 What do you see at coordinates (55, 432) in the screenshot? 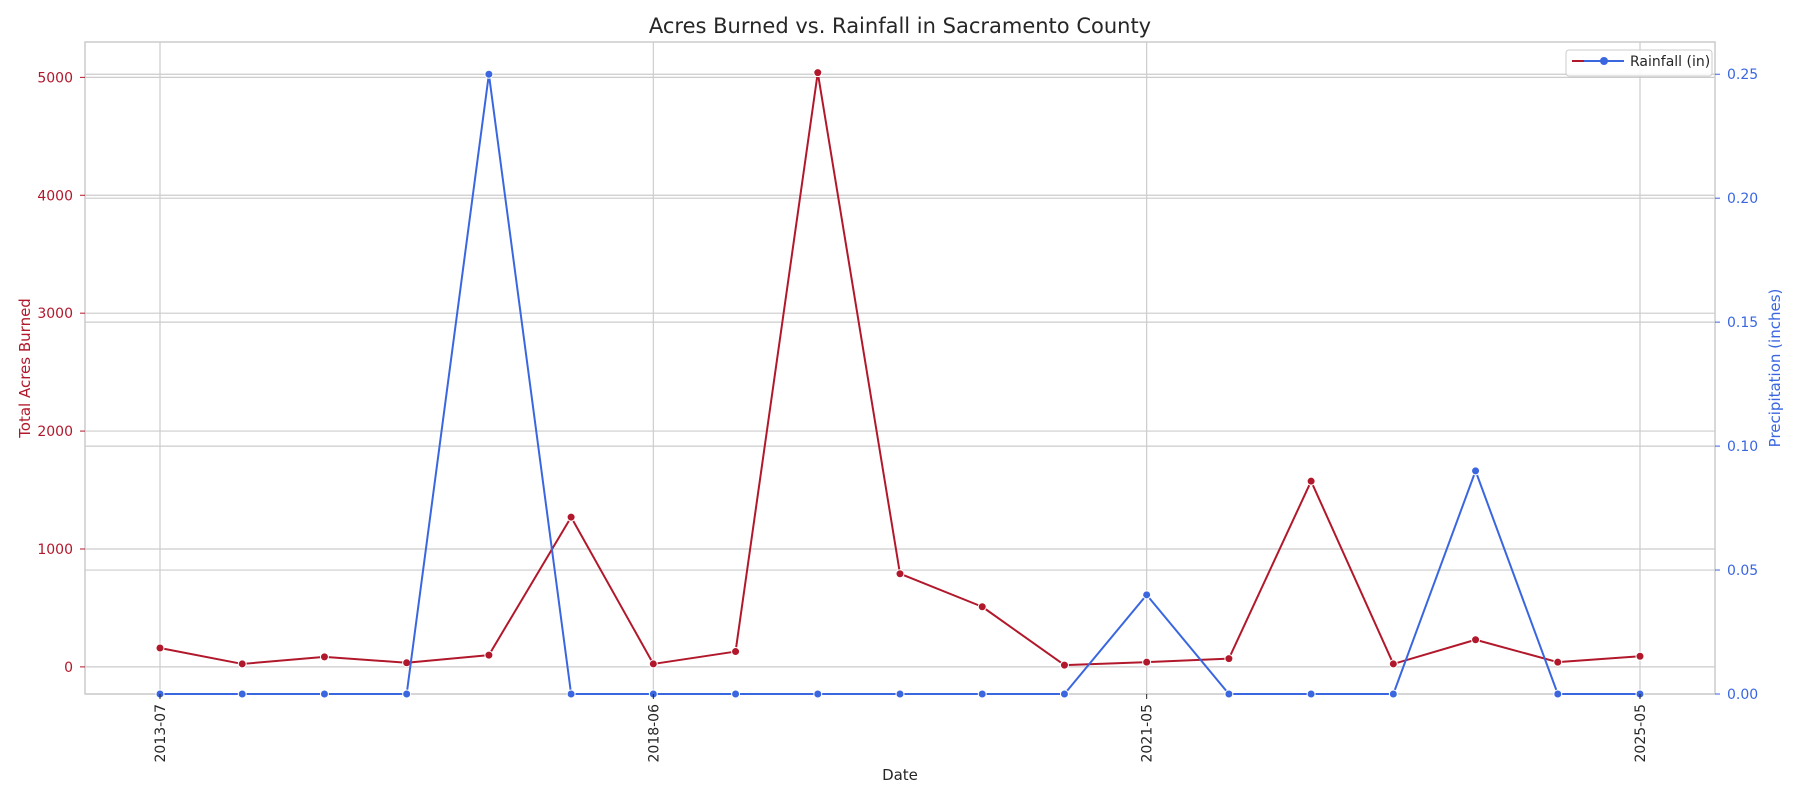
I see `y-tick-label-left: 2000` at bounding box center [55, 432].